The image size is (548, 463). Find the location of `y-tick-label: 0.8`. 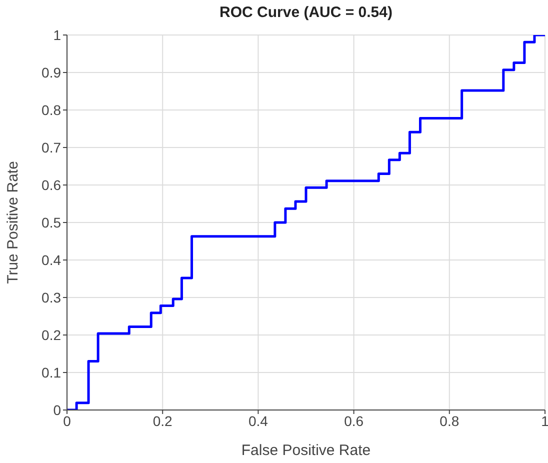

y-tick-label: 0.8 is located at coordinates (52, 110).